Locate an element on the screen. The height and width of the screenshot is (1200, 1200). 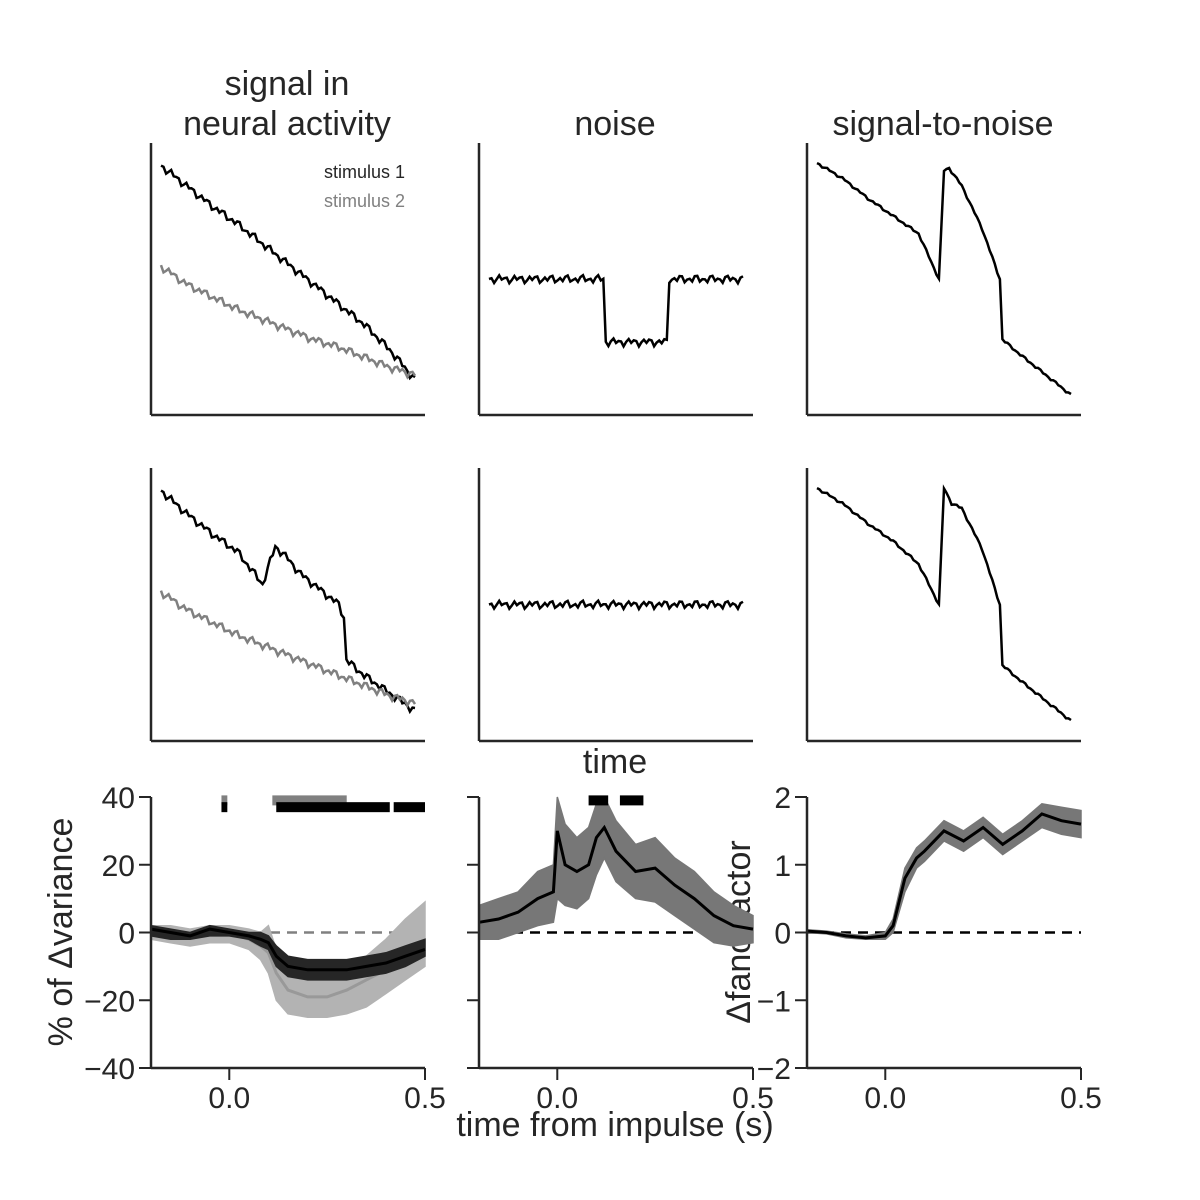
legend-stimulus-2: stimulus 2 is located at coordinates (364, 201).